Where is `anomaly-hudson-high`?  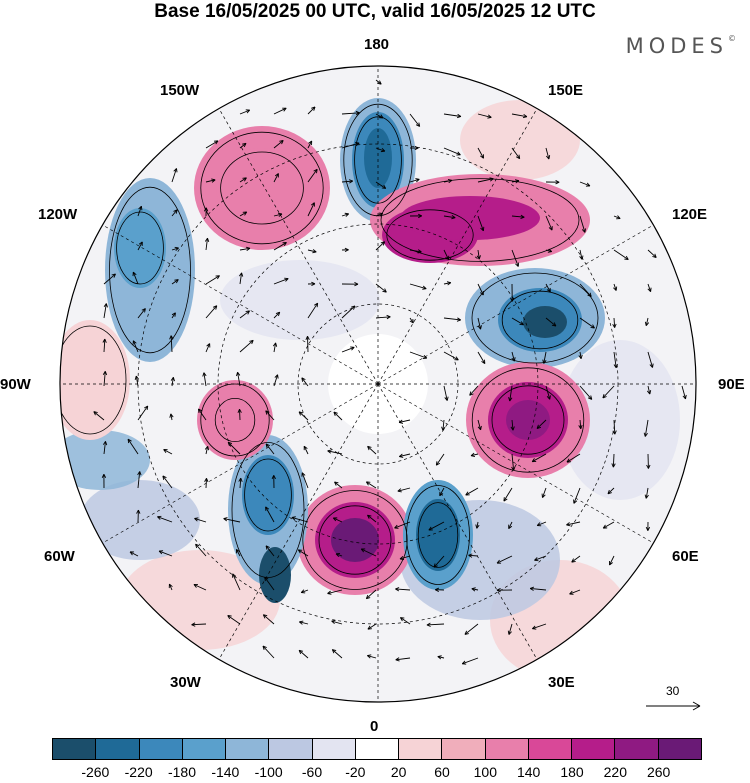 anomaly-hudson-high is located at coordinates (235, 420).